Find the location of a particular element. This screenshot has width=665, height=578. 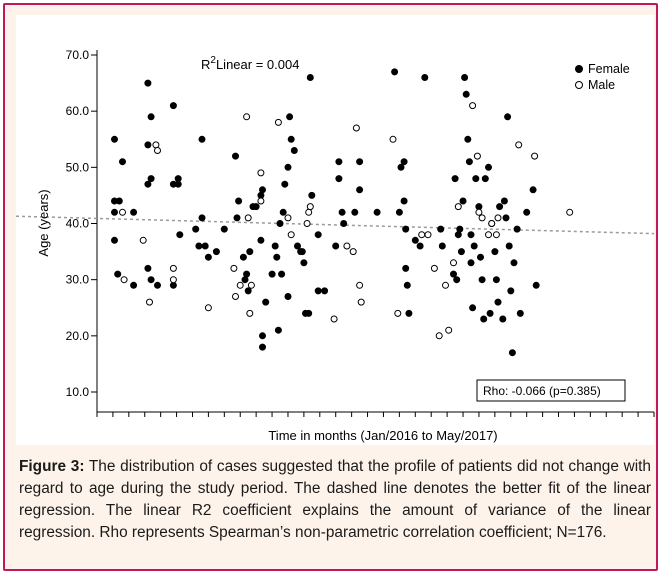

y-tick-label: 10.0 is located at coordinates (78, 392).